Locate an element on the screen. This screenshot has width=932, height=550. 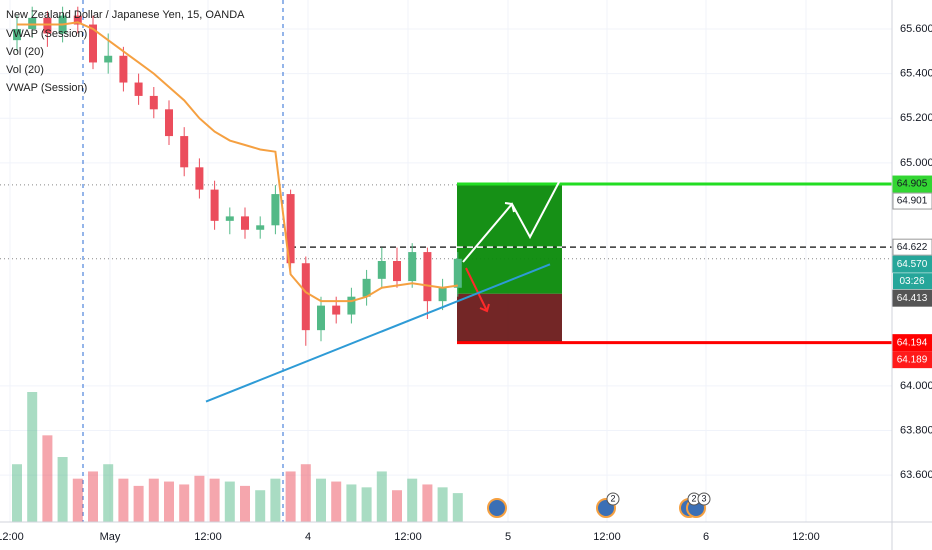
x-tick-label: 6 is located at coordinates (706, 537).